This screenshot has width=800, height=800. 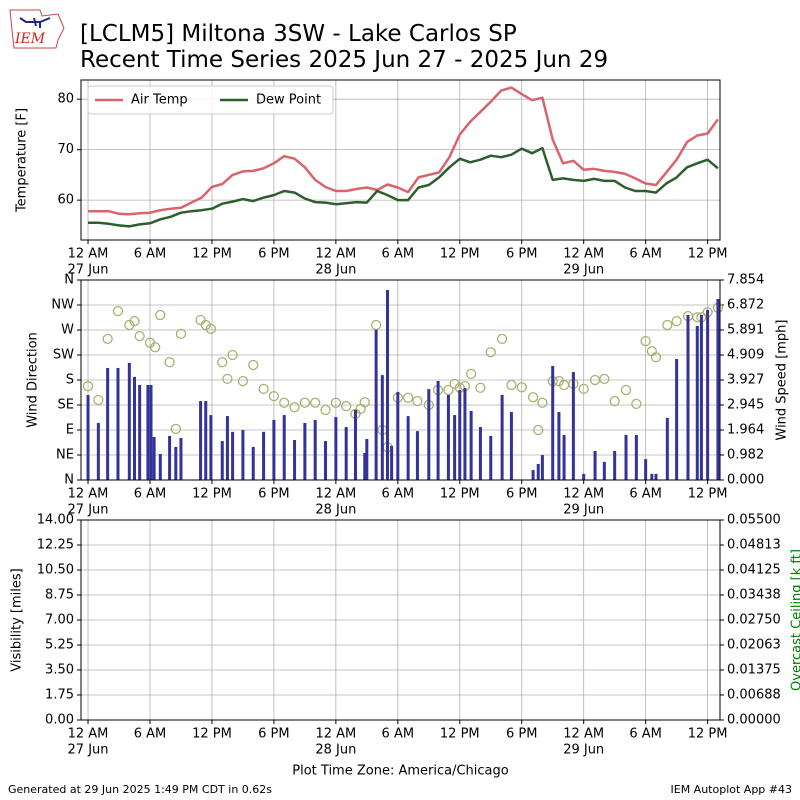 I want to click on legend: Air Temp Dew Point, so click(x=210, y=100).